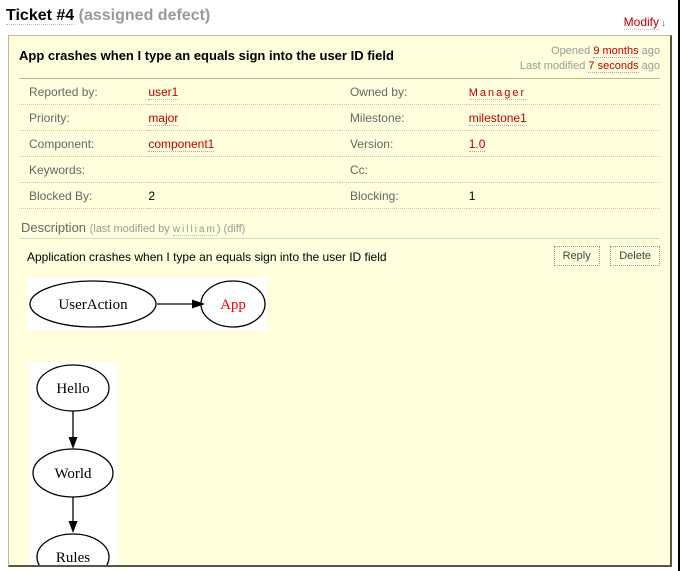 This screenshot has height=571, width=680. I want to click on property-label-component: Component:, so click(62, 144).